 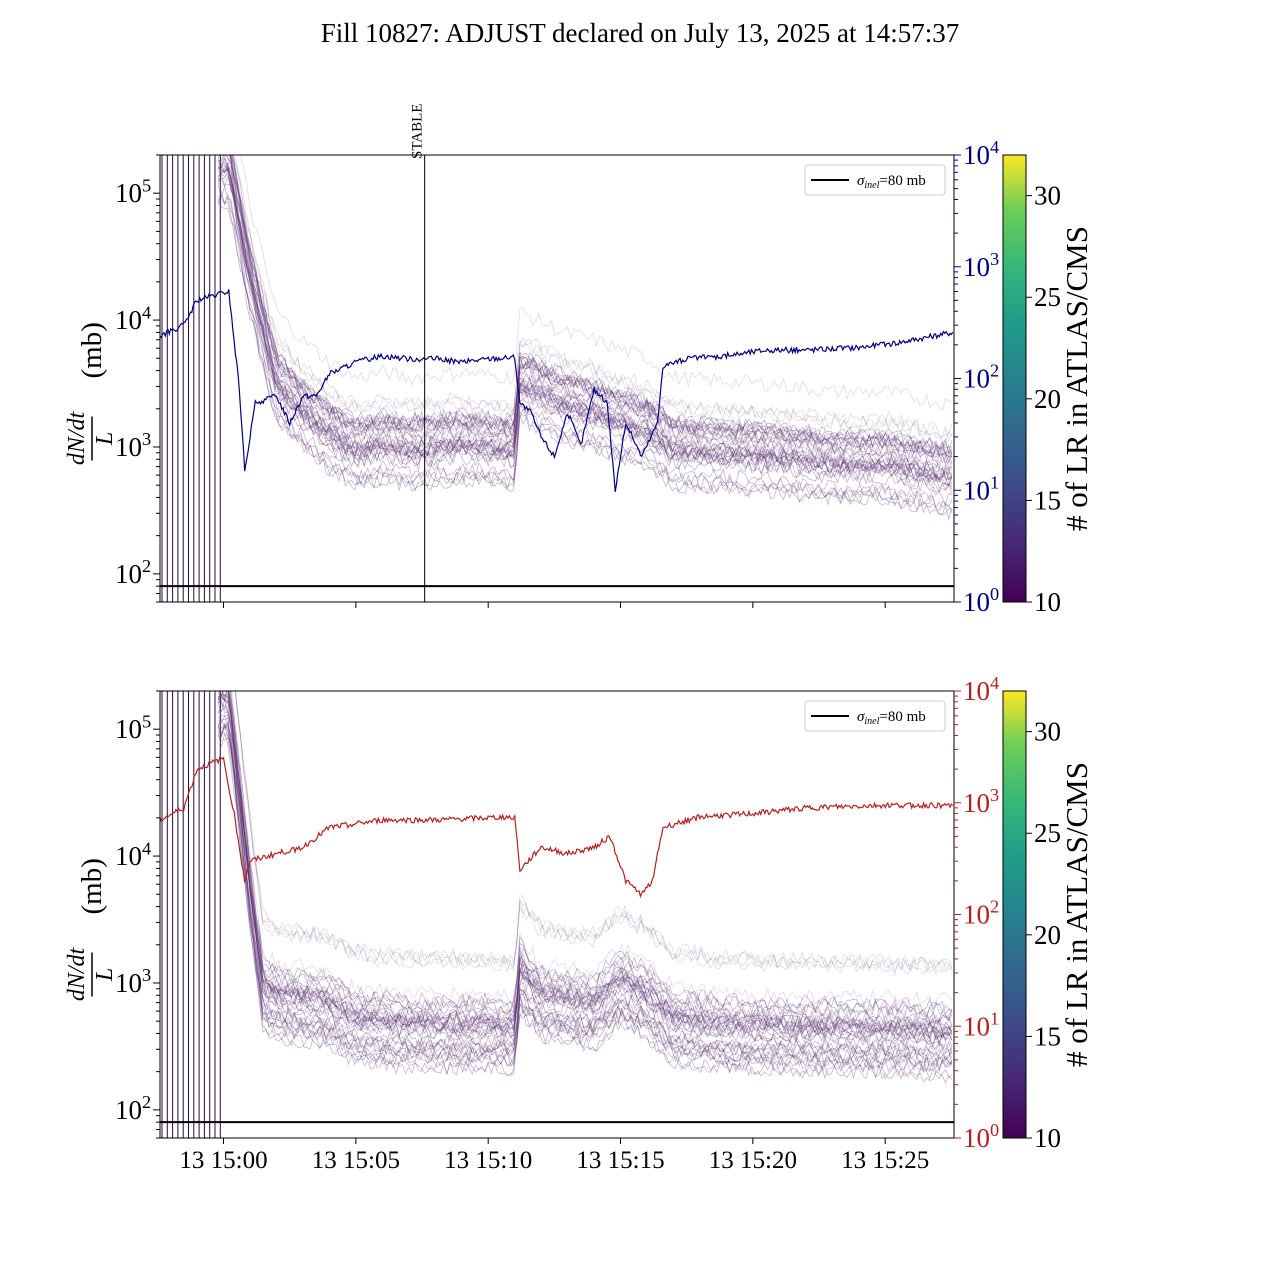 I want to click on stable-label: STABLE, so click(x=418, y=131).